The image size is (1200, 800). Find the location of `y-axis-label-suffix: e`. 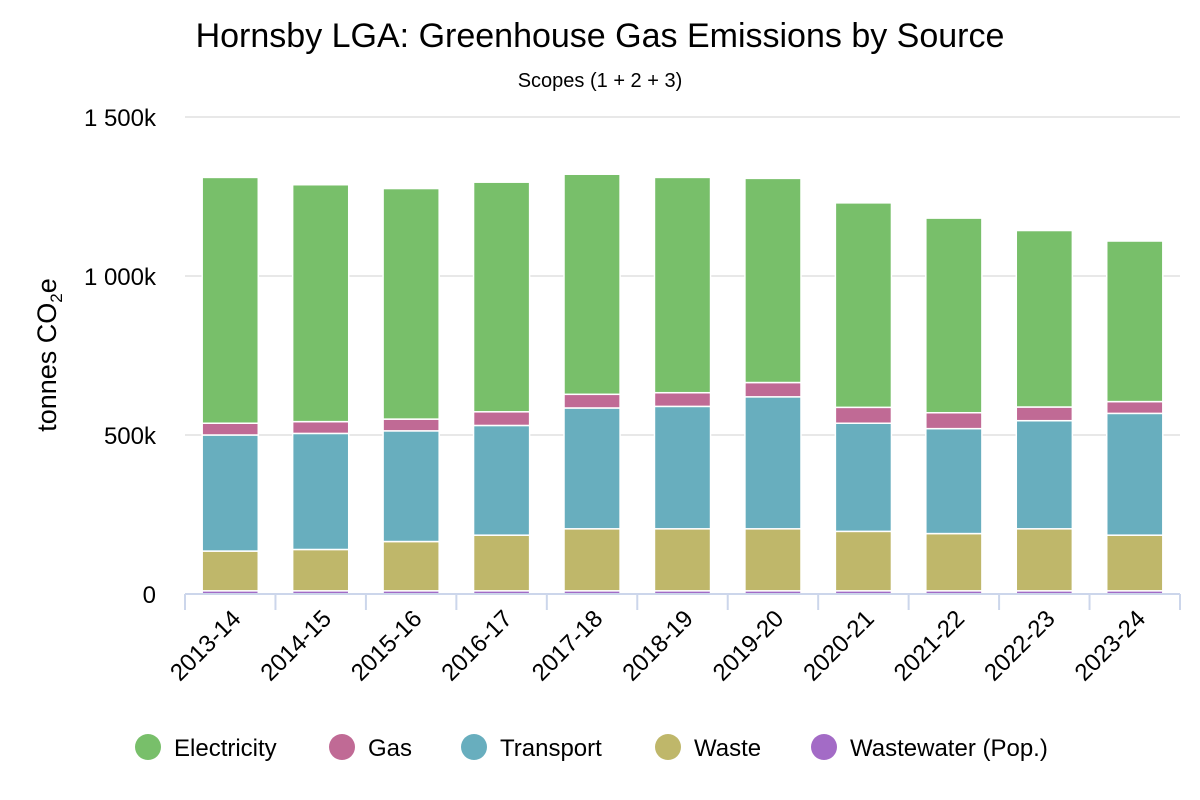

y-axis-label-suffix: e is located at coordinates (47, 285).